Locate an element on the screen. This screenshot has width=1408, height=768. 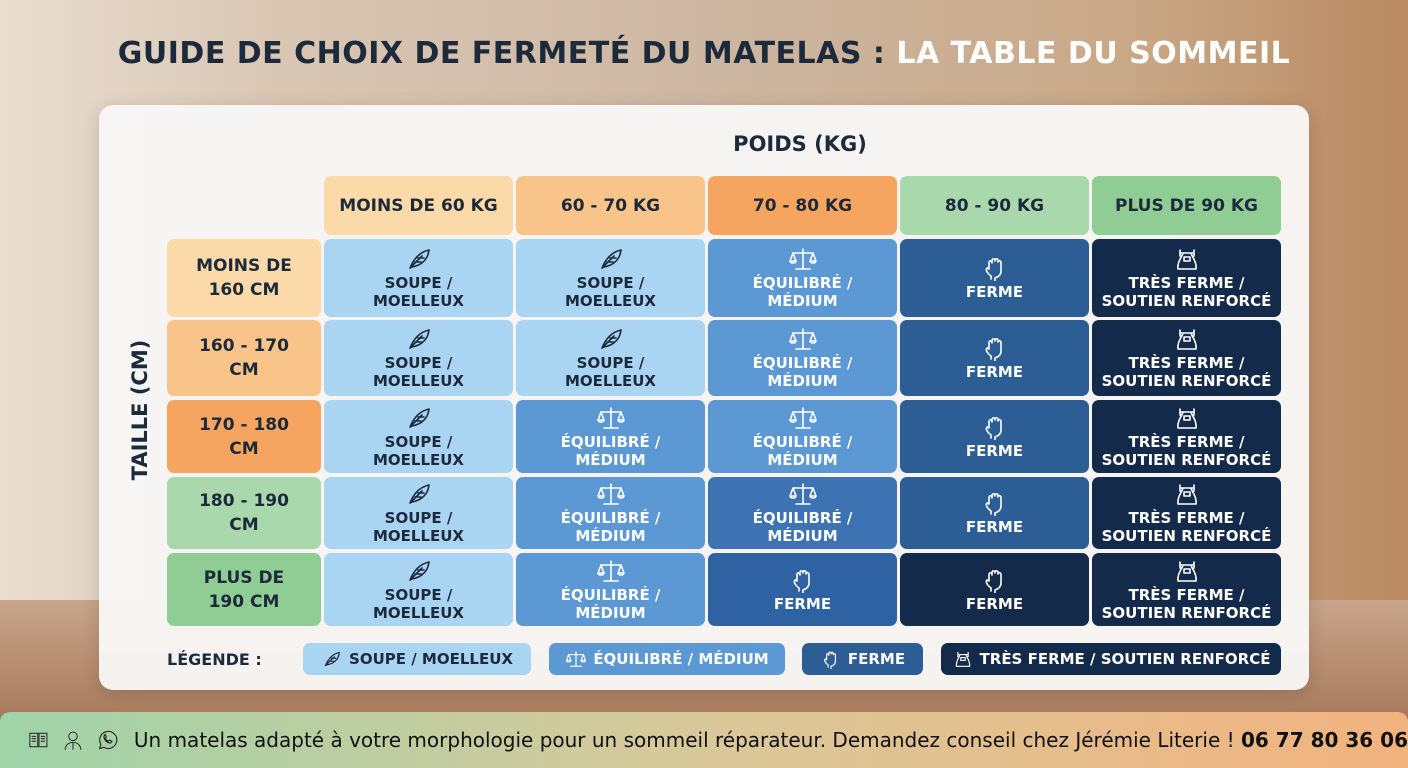
legend-item-soupe: SOUPE / MOELLEUX is located at coordinates (417, 659).